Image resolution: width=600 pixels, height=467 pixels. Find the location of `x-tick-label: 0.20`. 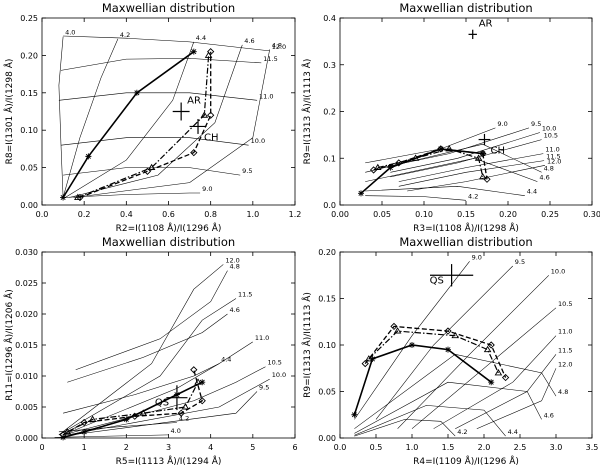

x-tick-label: 0.20 is located at coordinates (508, 214).